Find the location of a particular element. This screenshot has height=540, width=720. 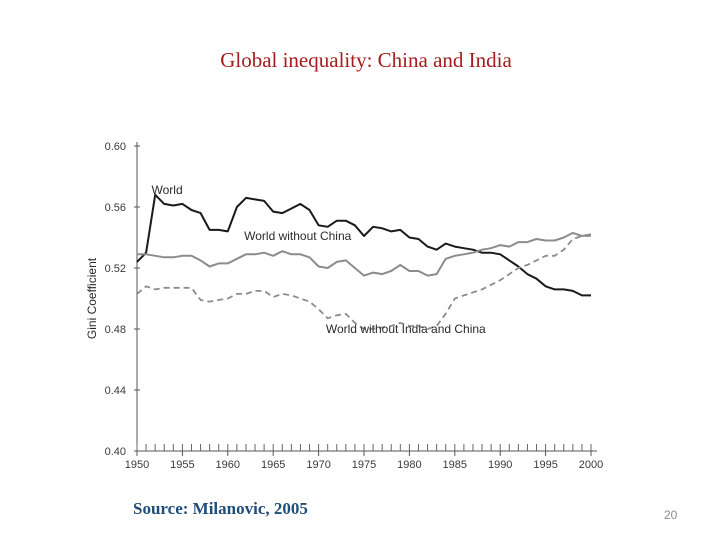

series-line-world is located at coordinates (363, 245).